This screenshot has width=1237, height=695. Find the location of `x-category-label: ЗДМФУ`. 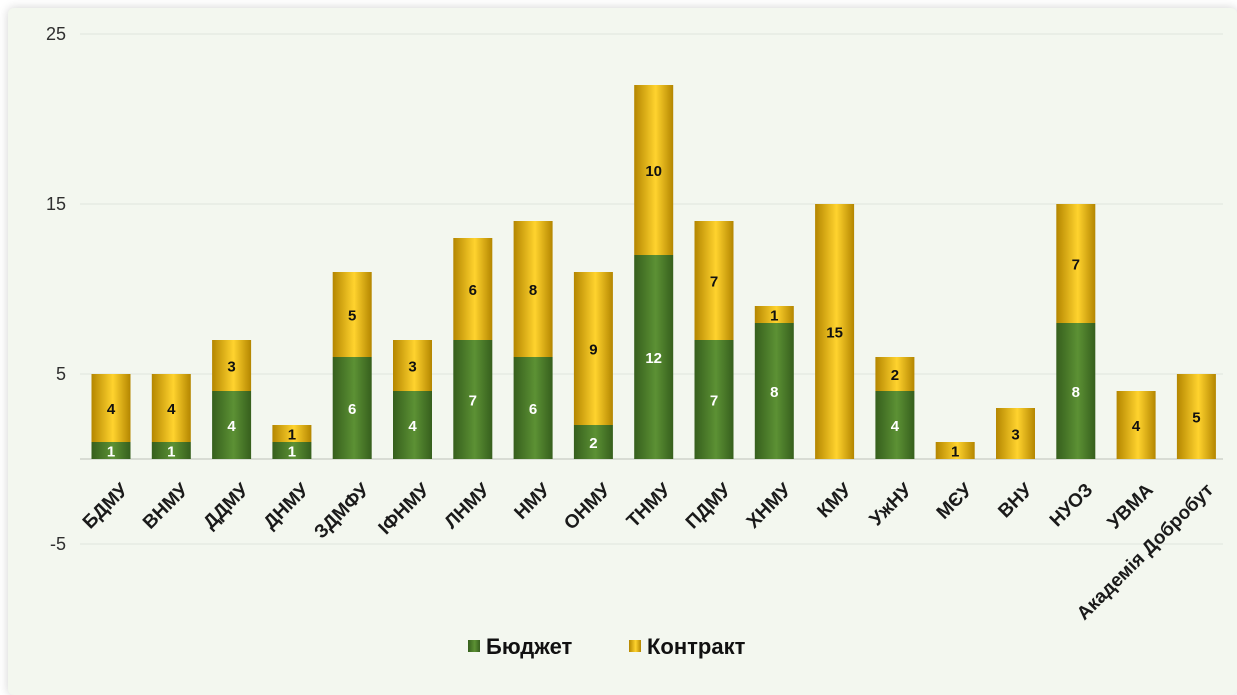

x-category-label: ЗДМФУ is located at coordinates (341, 511).